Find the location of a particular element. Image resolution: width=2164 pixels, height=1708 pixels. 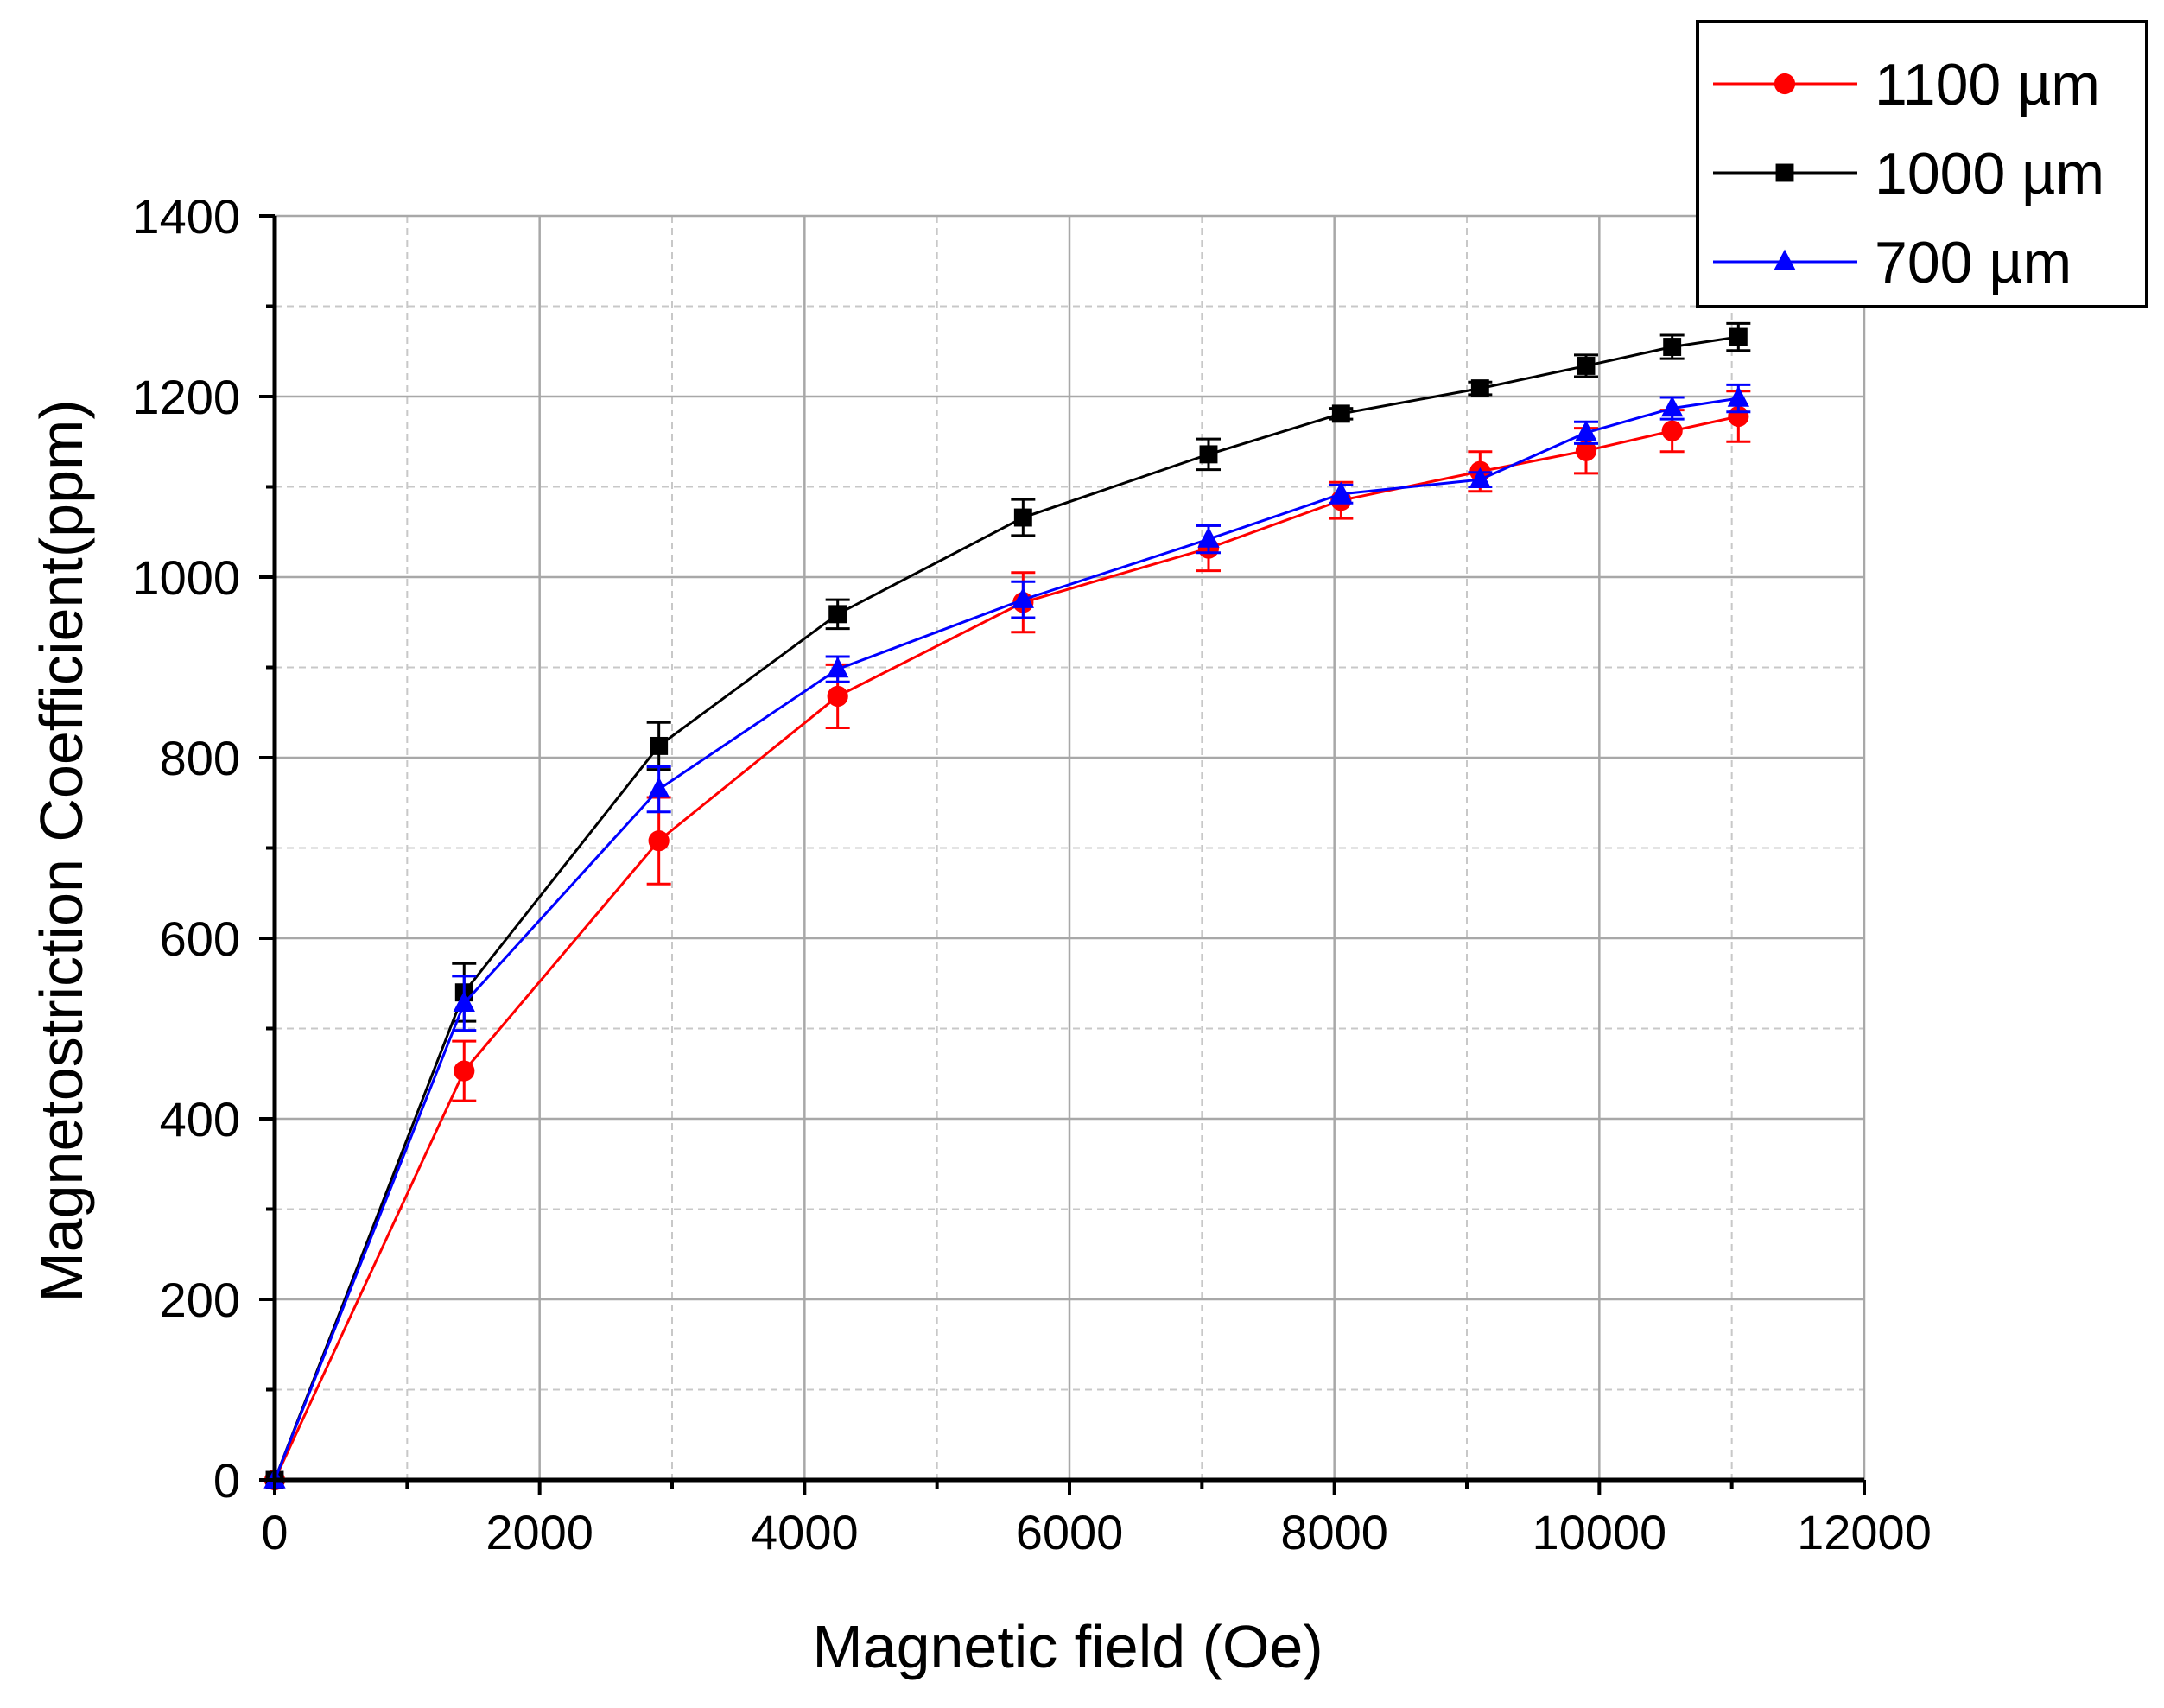

legend-label: 700 µm is located at coordinates (1973, 262).